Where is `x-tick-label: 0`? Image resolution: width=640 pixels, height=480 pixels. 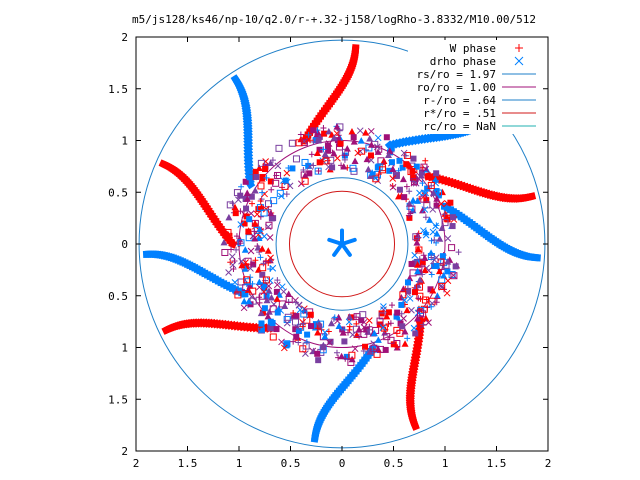
x-tick-label: 0 is located at coordinates (342, 463).